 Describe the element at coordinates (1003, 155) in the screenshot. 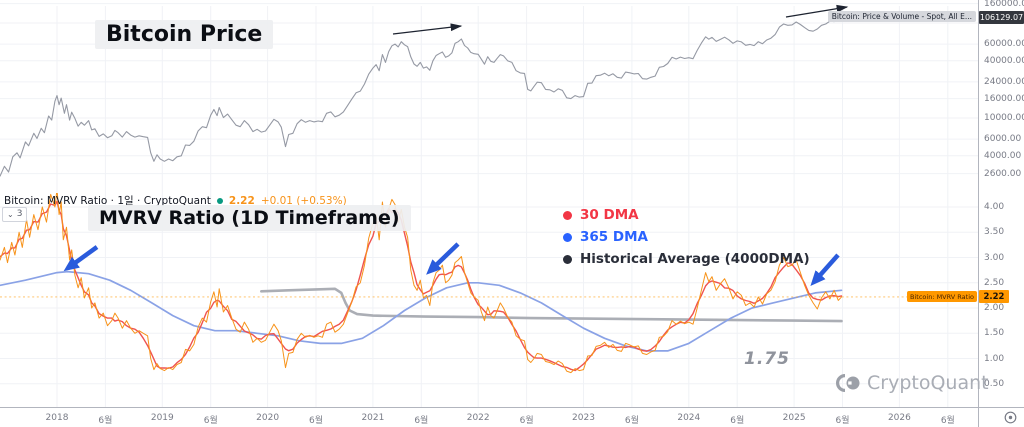

I see `price-y-axis-label: 4000.00` at that location.